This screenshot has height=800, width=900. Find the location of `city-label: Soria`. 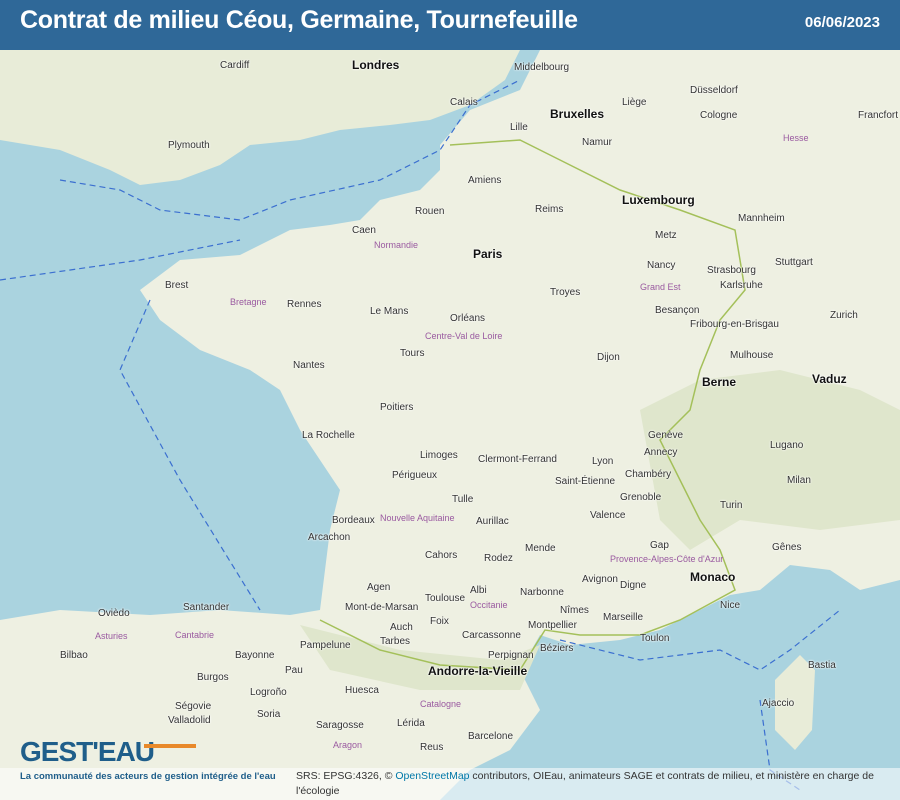

city-label: Soria is located at coordinates (269, 714).